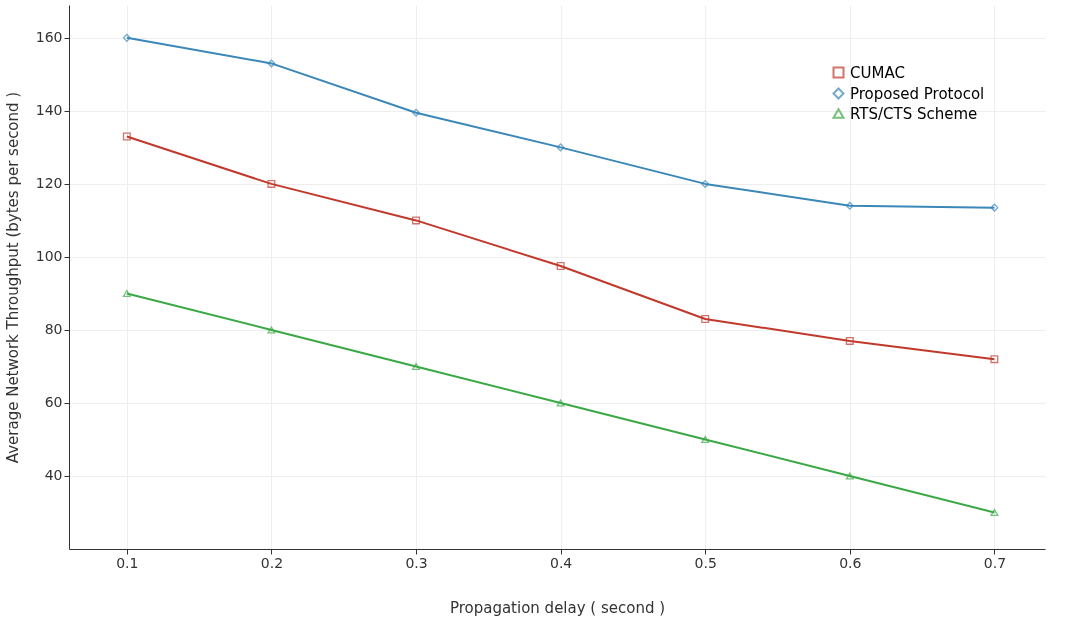 This screenshot has height=637, width=1068. I want to click on x-tick-label: 0.2, so click(272, 562).